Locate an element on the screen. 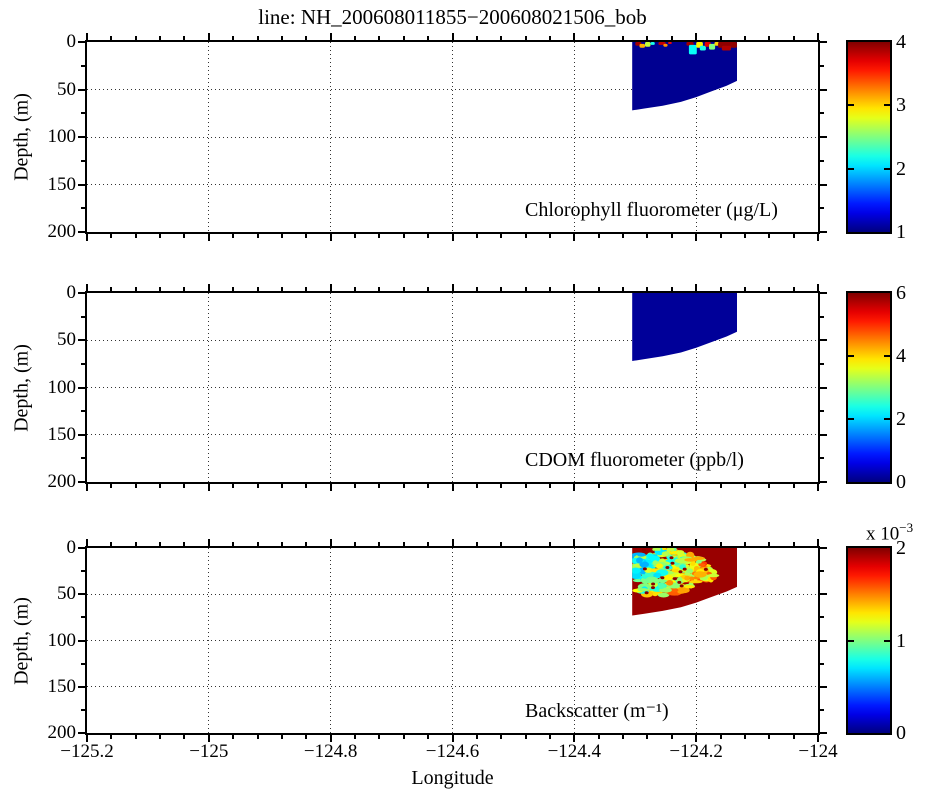 The width and height of the screenshot is (950, 800). y-tick-label: 100 is located at coordinates (62, 387).